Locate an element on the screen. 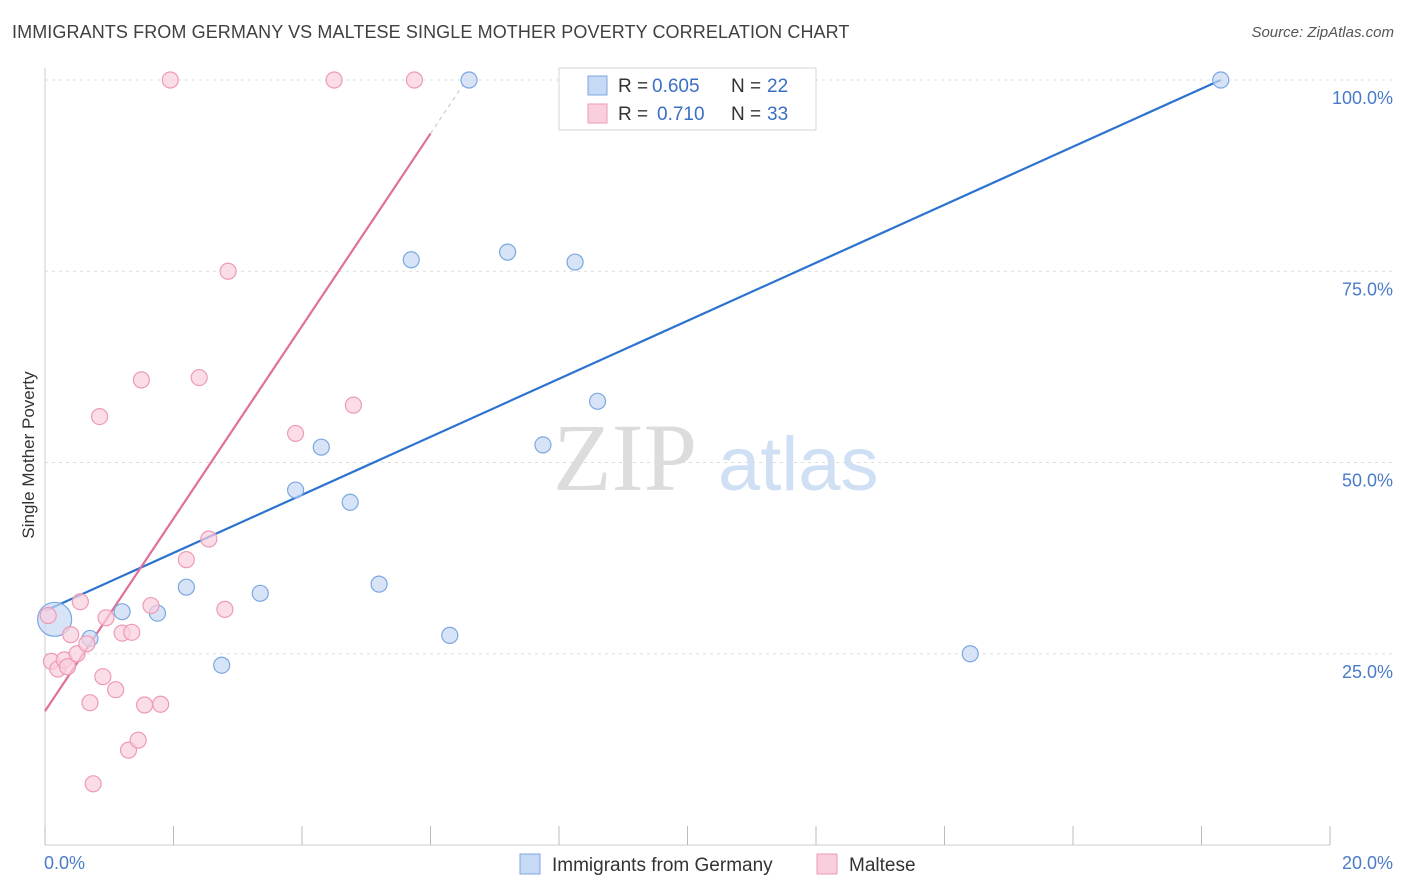 This screenshot has width=1406, height=892. watermark-zip: ZIP is located at coordinates (625, 457).